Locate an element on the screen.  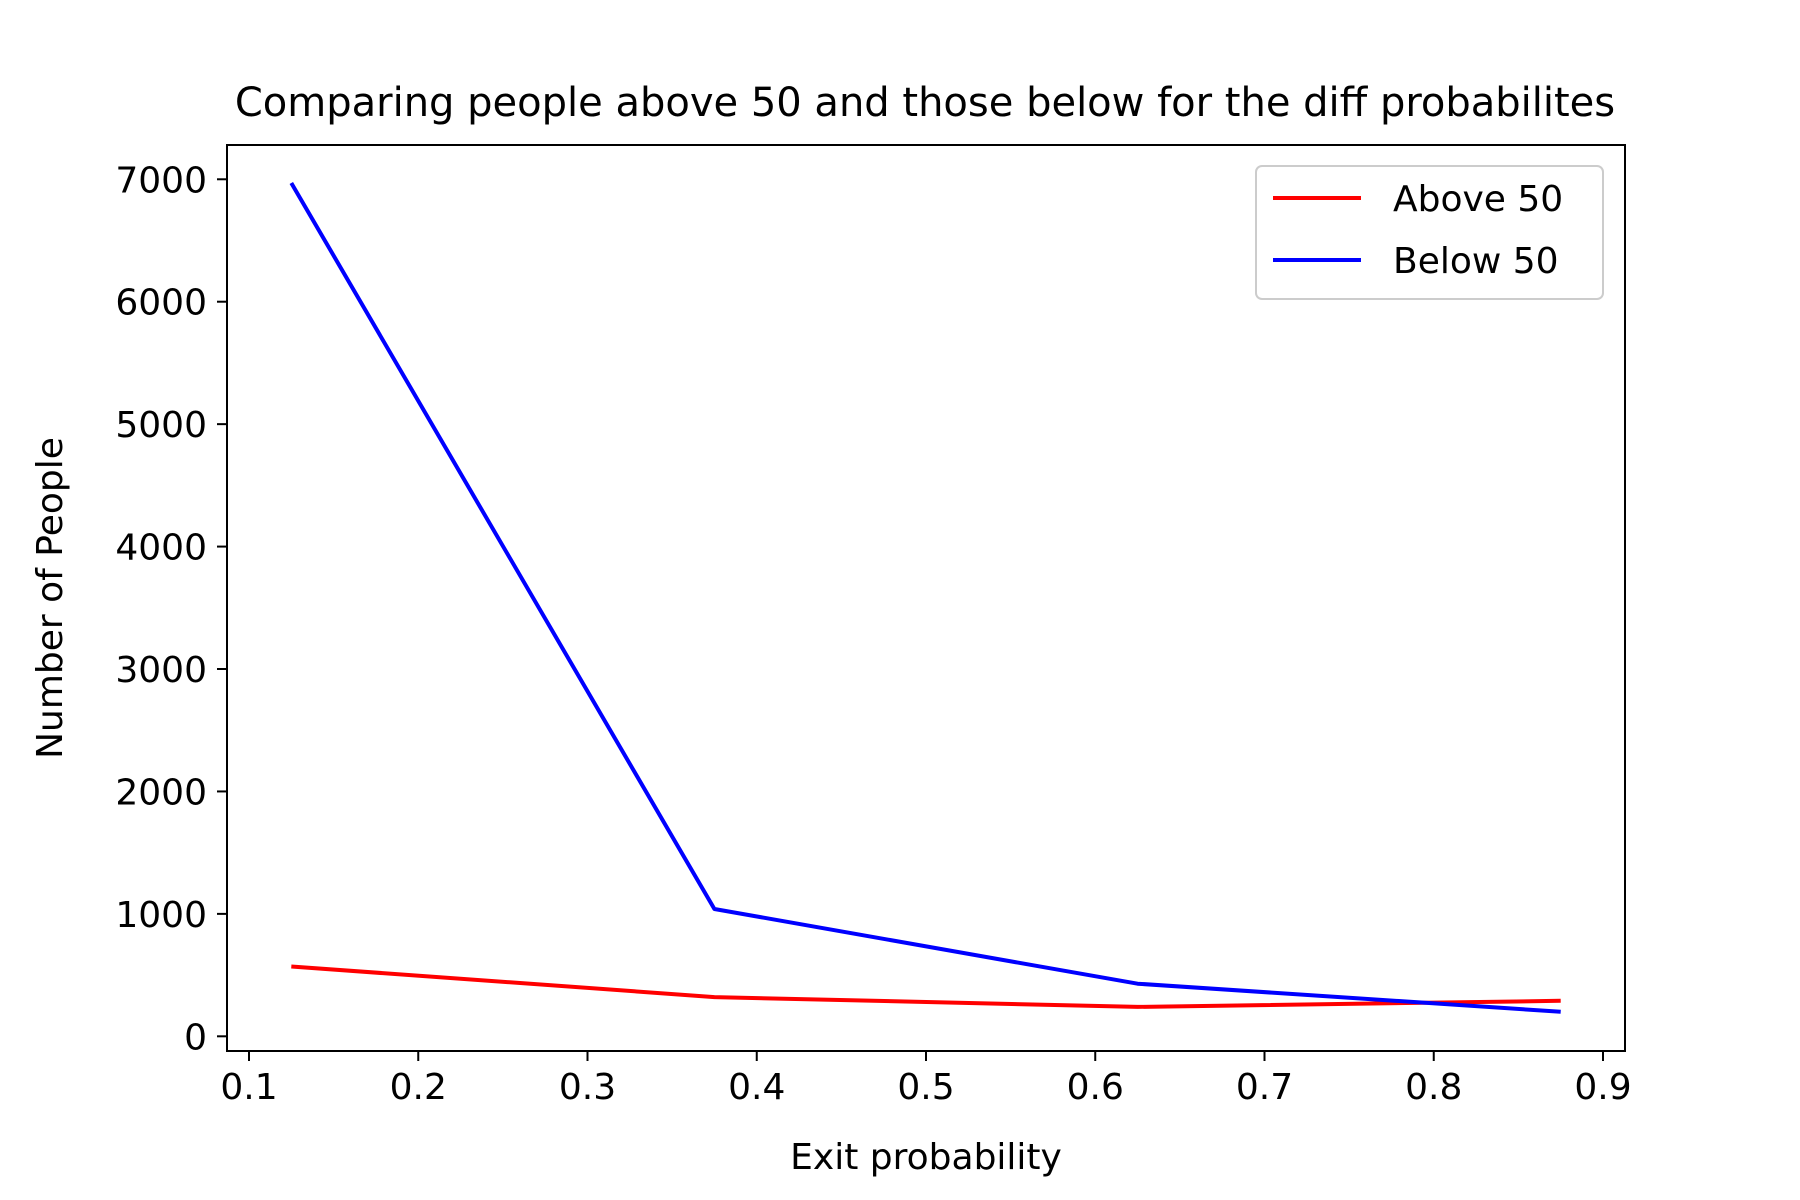
y-tick-label: 5000 is located at coordinates (161, 425).